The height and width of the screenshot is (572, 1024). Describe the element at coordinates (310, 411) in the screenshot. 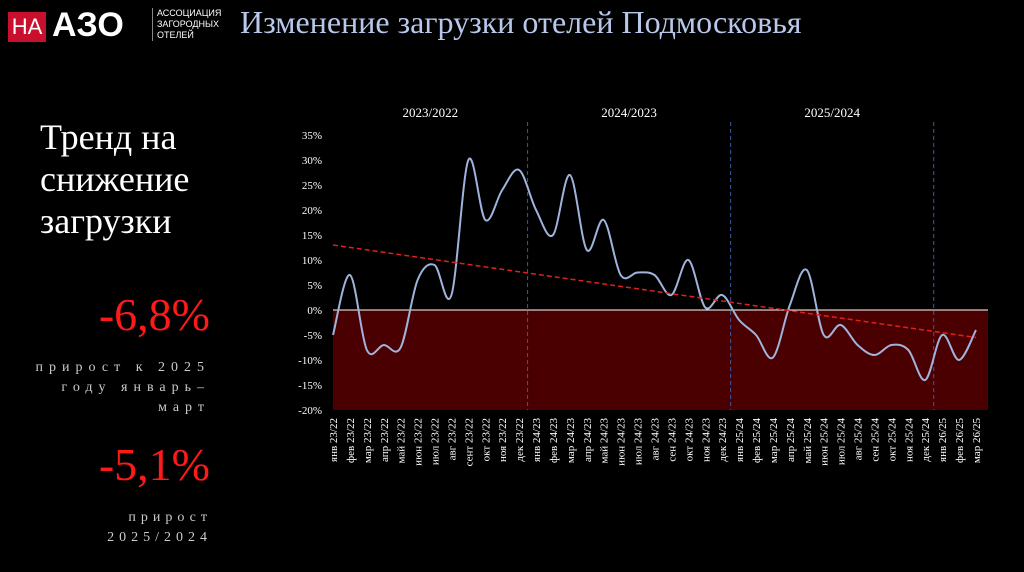

I see `y-tick-label: -20%` at that location.